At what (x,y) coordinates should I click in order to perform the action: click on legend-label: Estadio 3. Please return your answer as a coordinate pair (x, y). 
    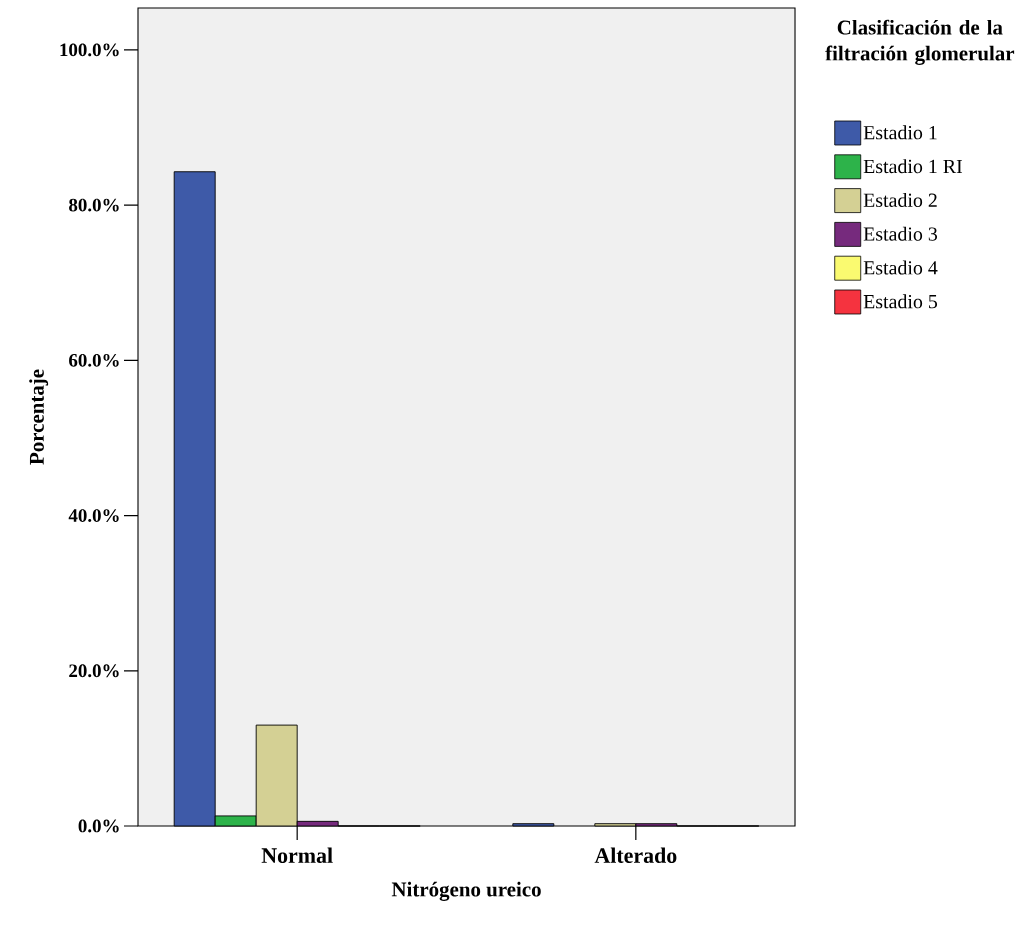
    Looking at the image, I should click on (900, 233).